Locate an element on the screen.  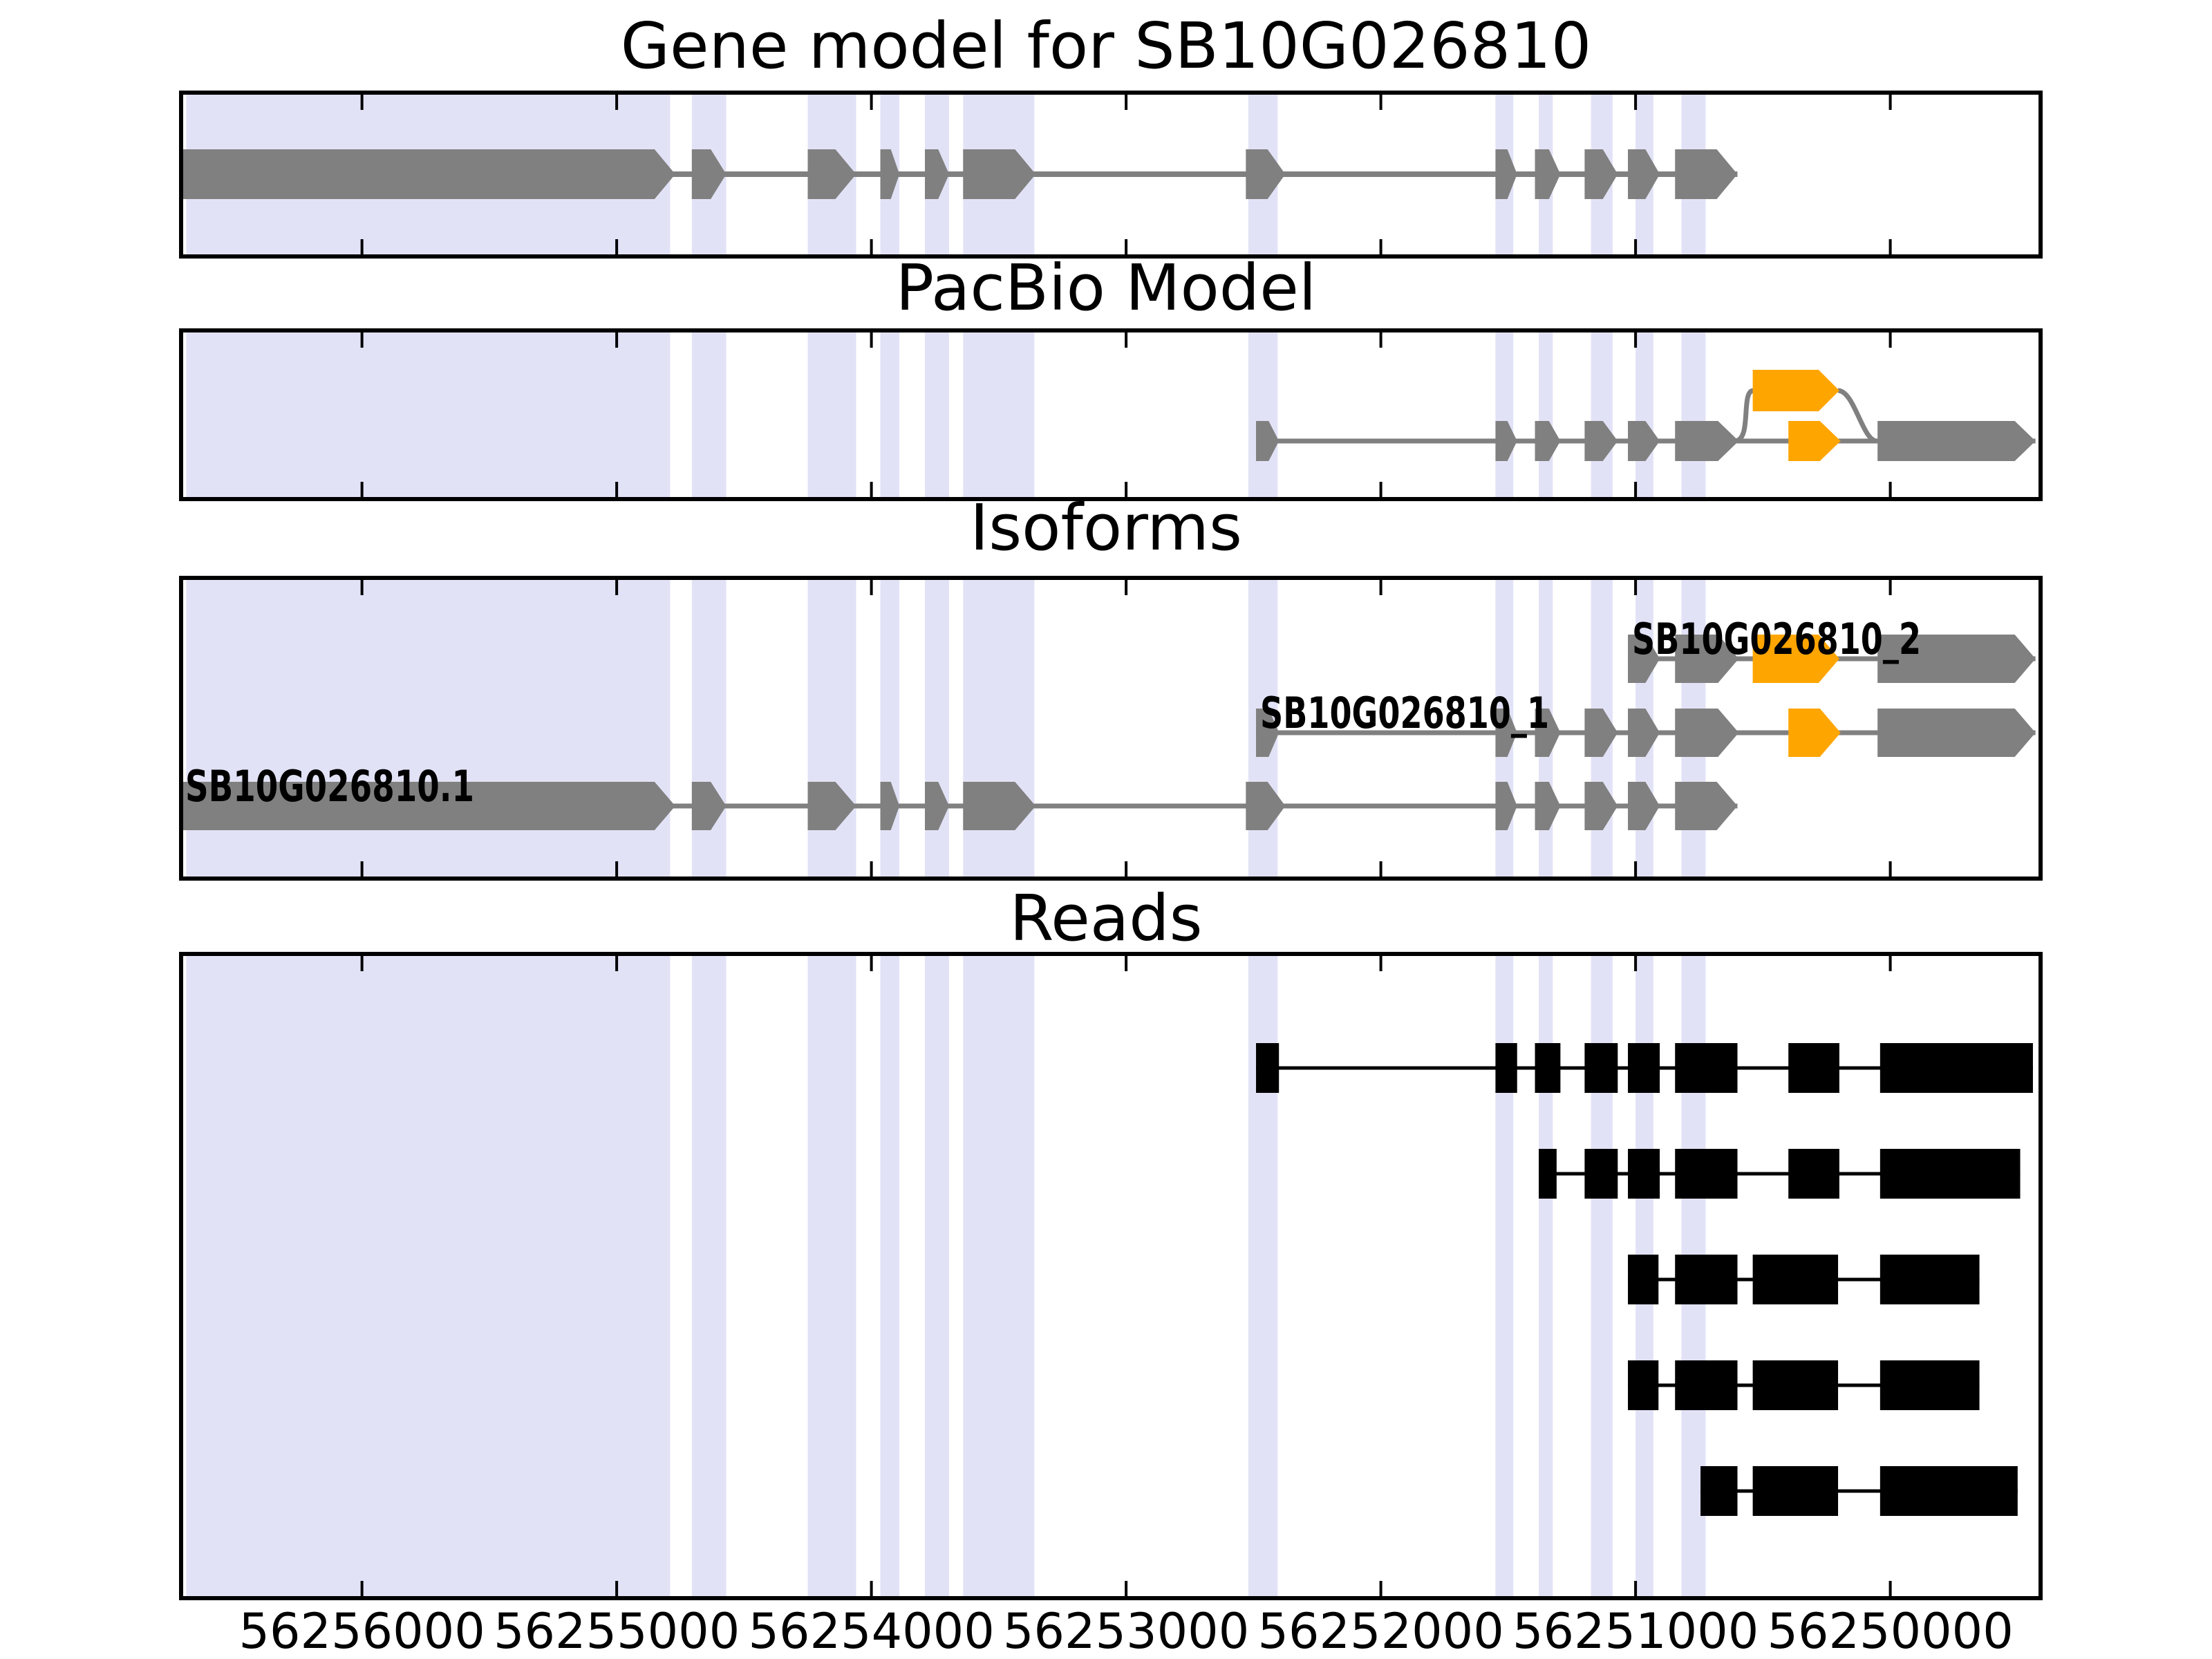
axis-tick-label: 56255000 is located at coordinates (617, 1631).